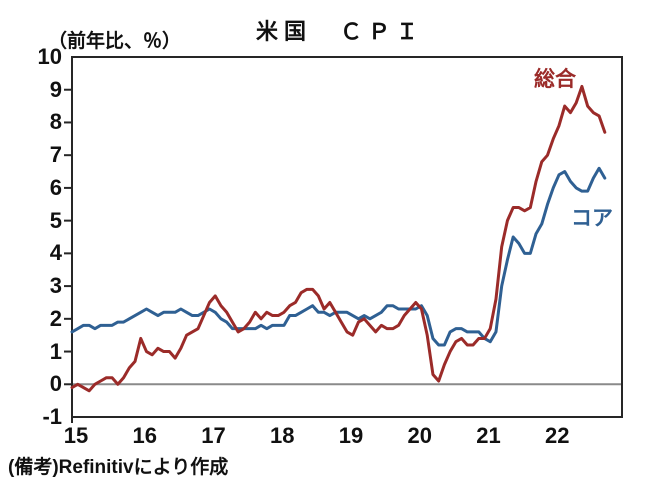  I want to click on y-tick-label: 8, so click(55, 122).